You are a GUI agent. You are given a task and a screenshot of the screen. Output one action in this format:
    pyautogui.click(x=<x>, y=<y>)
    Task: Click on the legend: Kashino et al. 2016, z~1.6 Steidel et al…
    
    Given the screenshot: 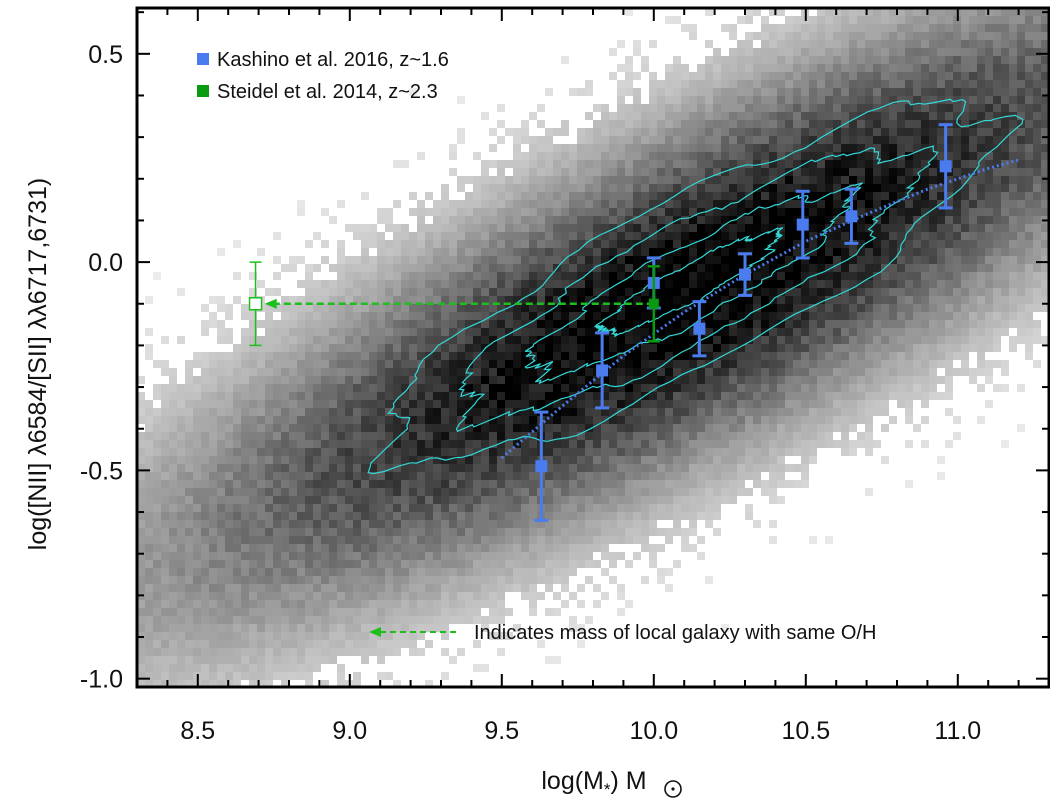 What is the action you would take?
    pyautogui.click(x=323, y=76)
    